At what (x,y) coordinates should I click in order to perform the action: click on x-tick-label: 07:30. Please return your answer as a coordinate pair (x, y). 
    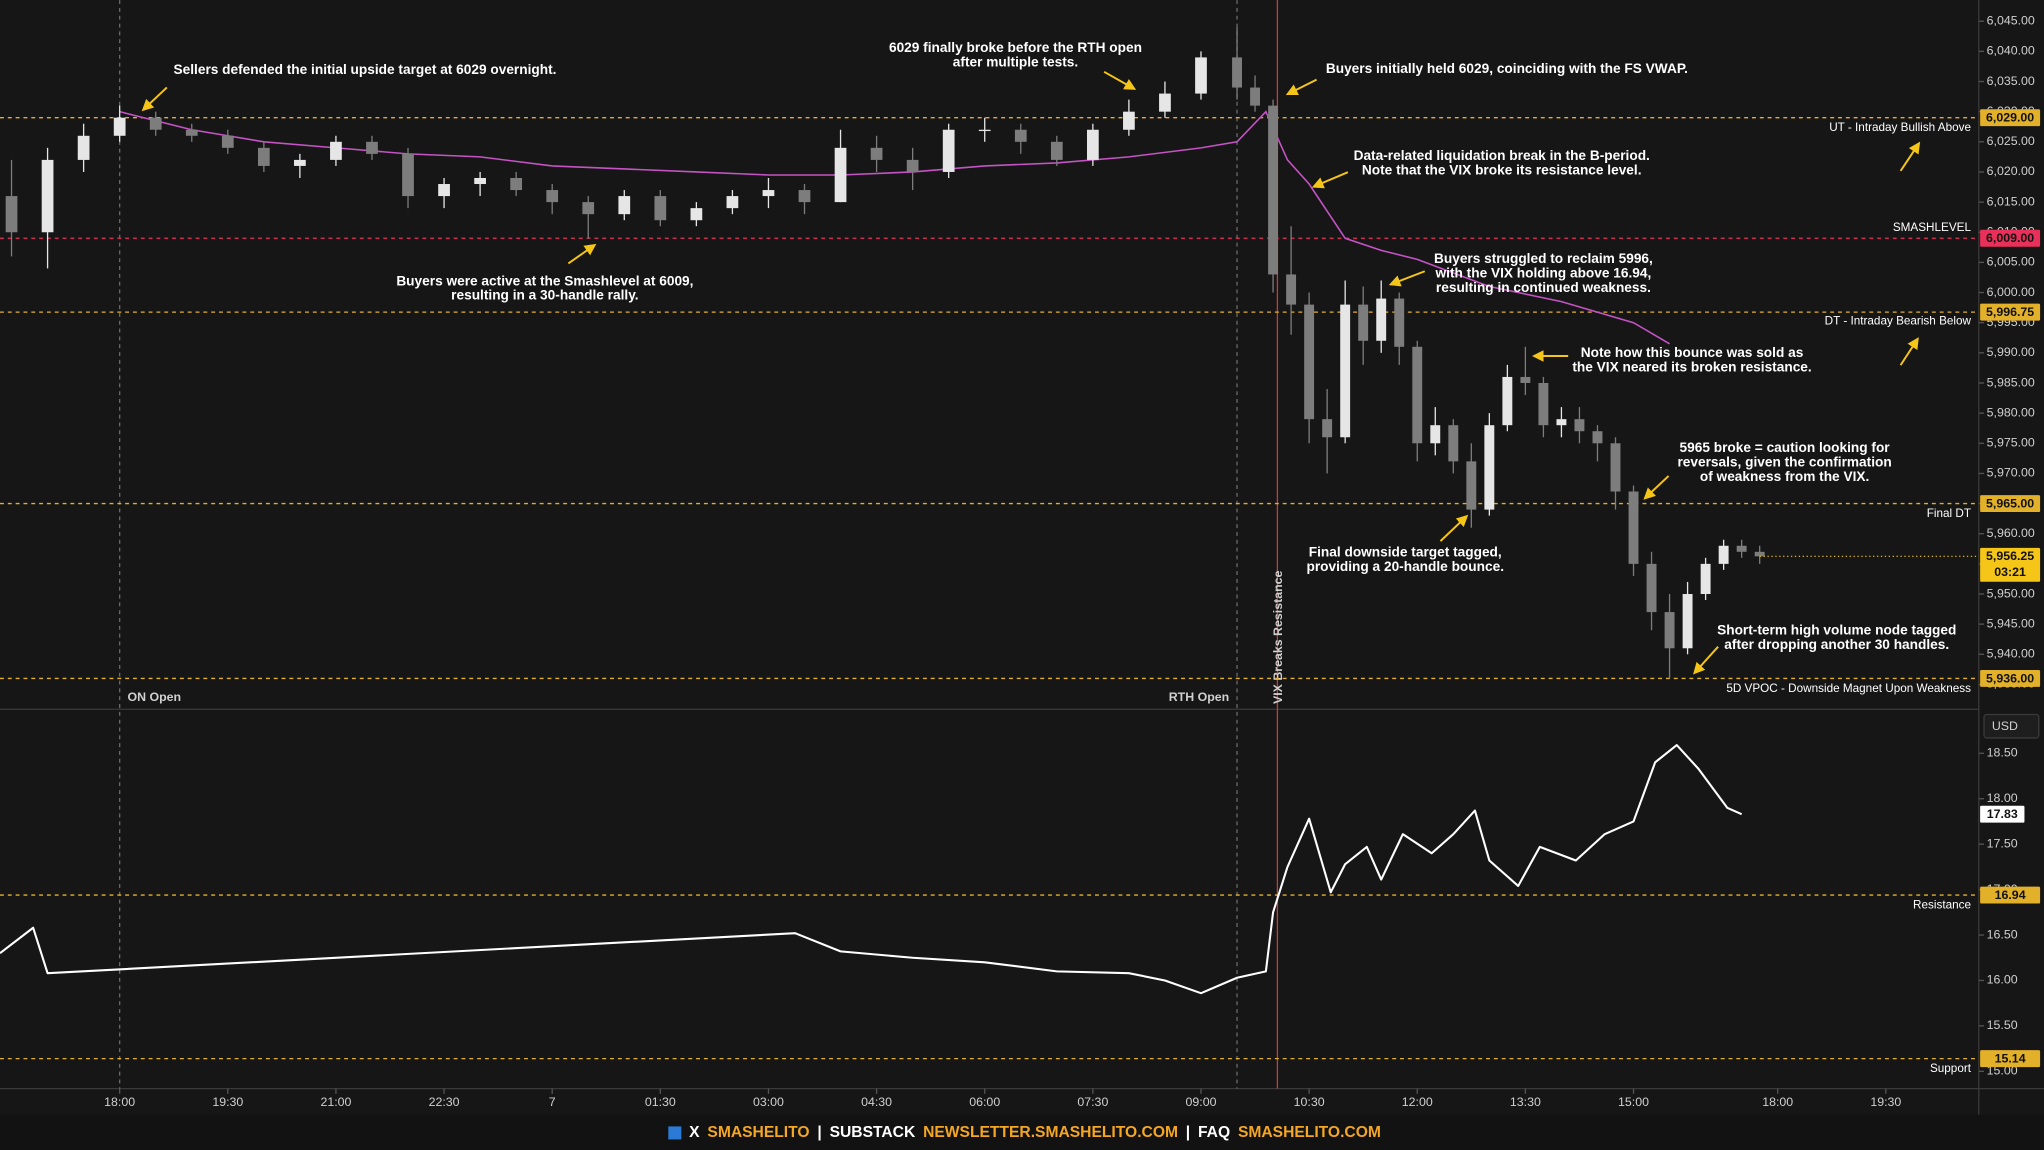
    Looking at the image, I should click on (1092, 1102).